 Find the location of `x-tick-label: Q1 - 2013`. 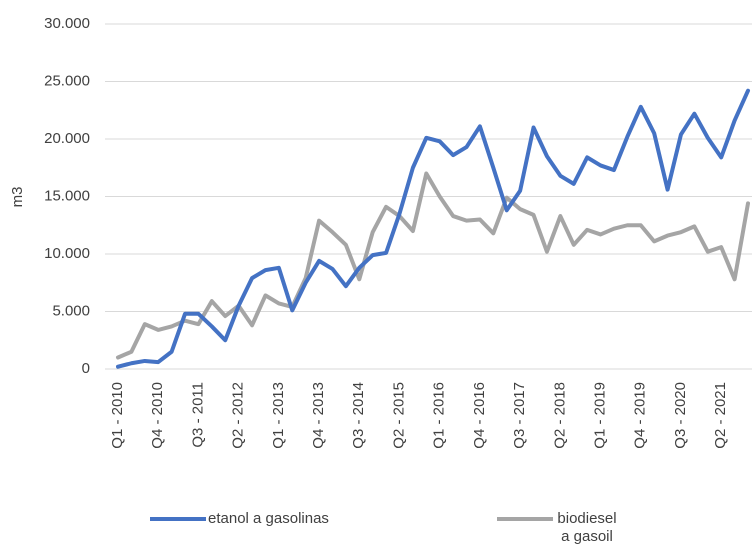

x-tick-label: Q1 - 2013 is located at coordinates (278, 415).